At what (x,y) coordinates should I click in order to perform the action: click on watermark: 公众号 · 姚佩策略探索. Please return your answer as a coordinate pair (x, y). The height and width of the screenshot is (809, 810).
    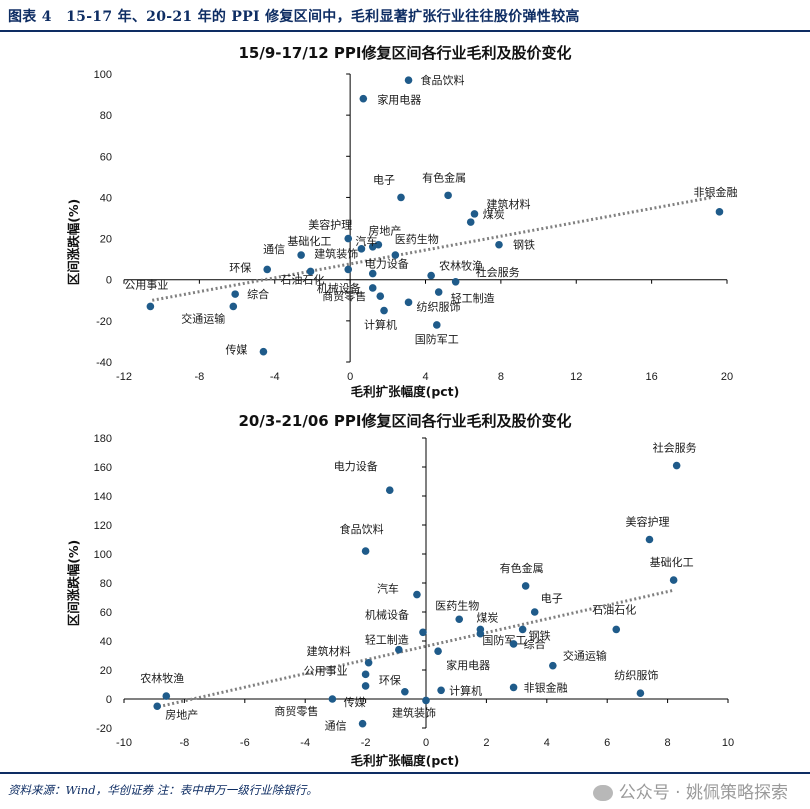
    Looking at the image, I should click on (690, 790).